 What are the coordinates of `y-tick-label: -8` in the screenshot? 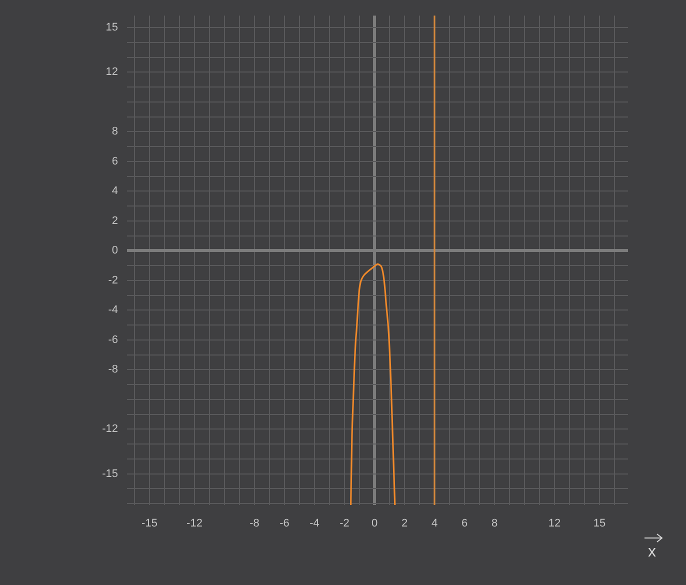 It's located at (113, 370).